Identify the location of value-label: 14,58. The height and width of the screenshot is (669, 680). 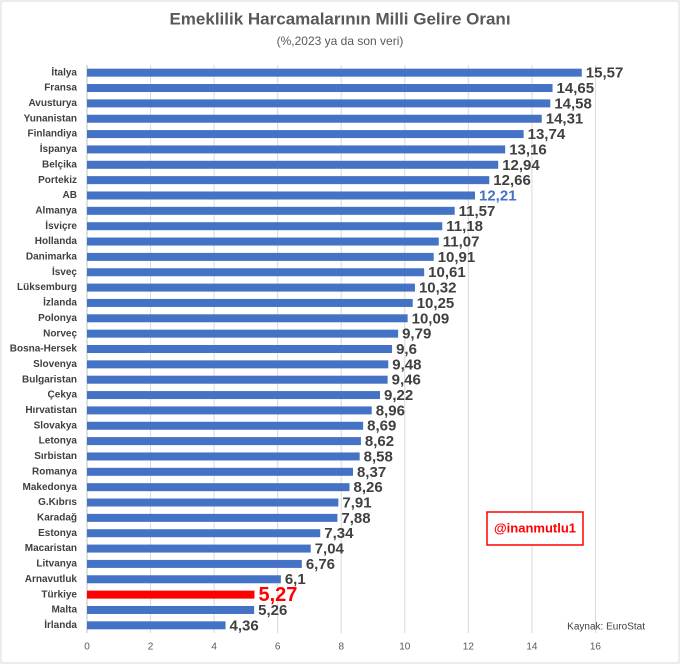
(573, 103).